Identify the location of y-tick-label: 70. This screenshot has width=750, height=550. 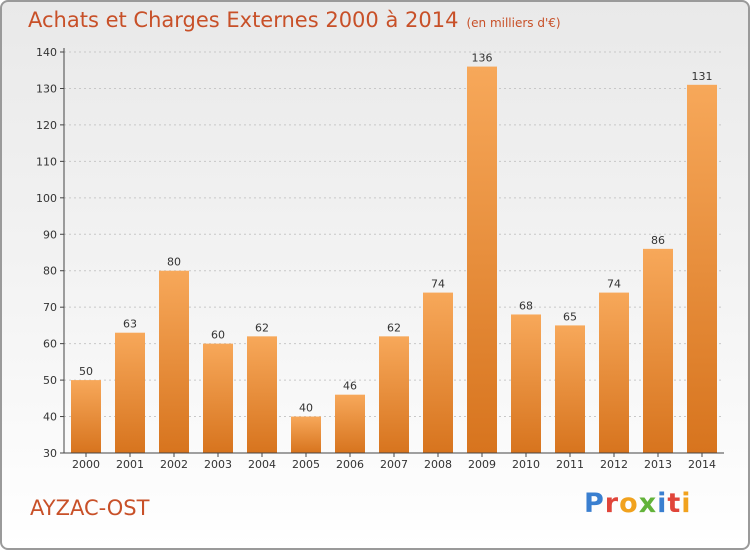
(50, 307).